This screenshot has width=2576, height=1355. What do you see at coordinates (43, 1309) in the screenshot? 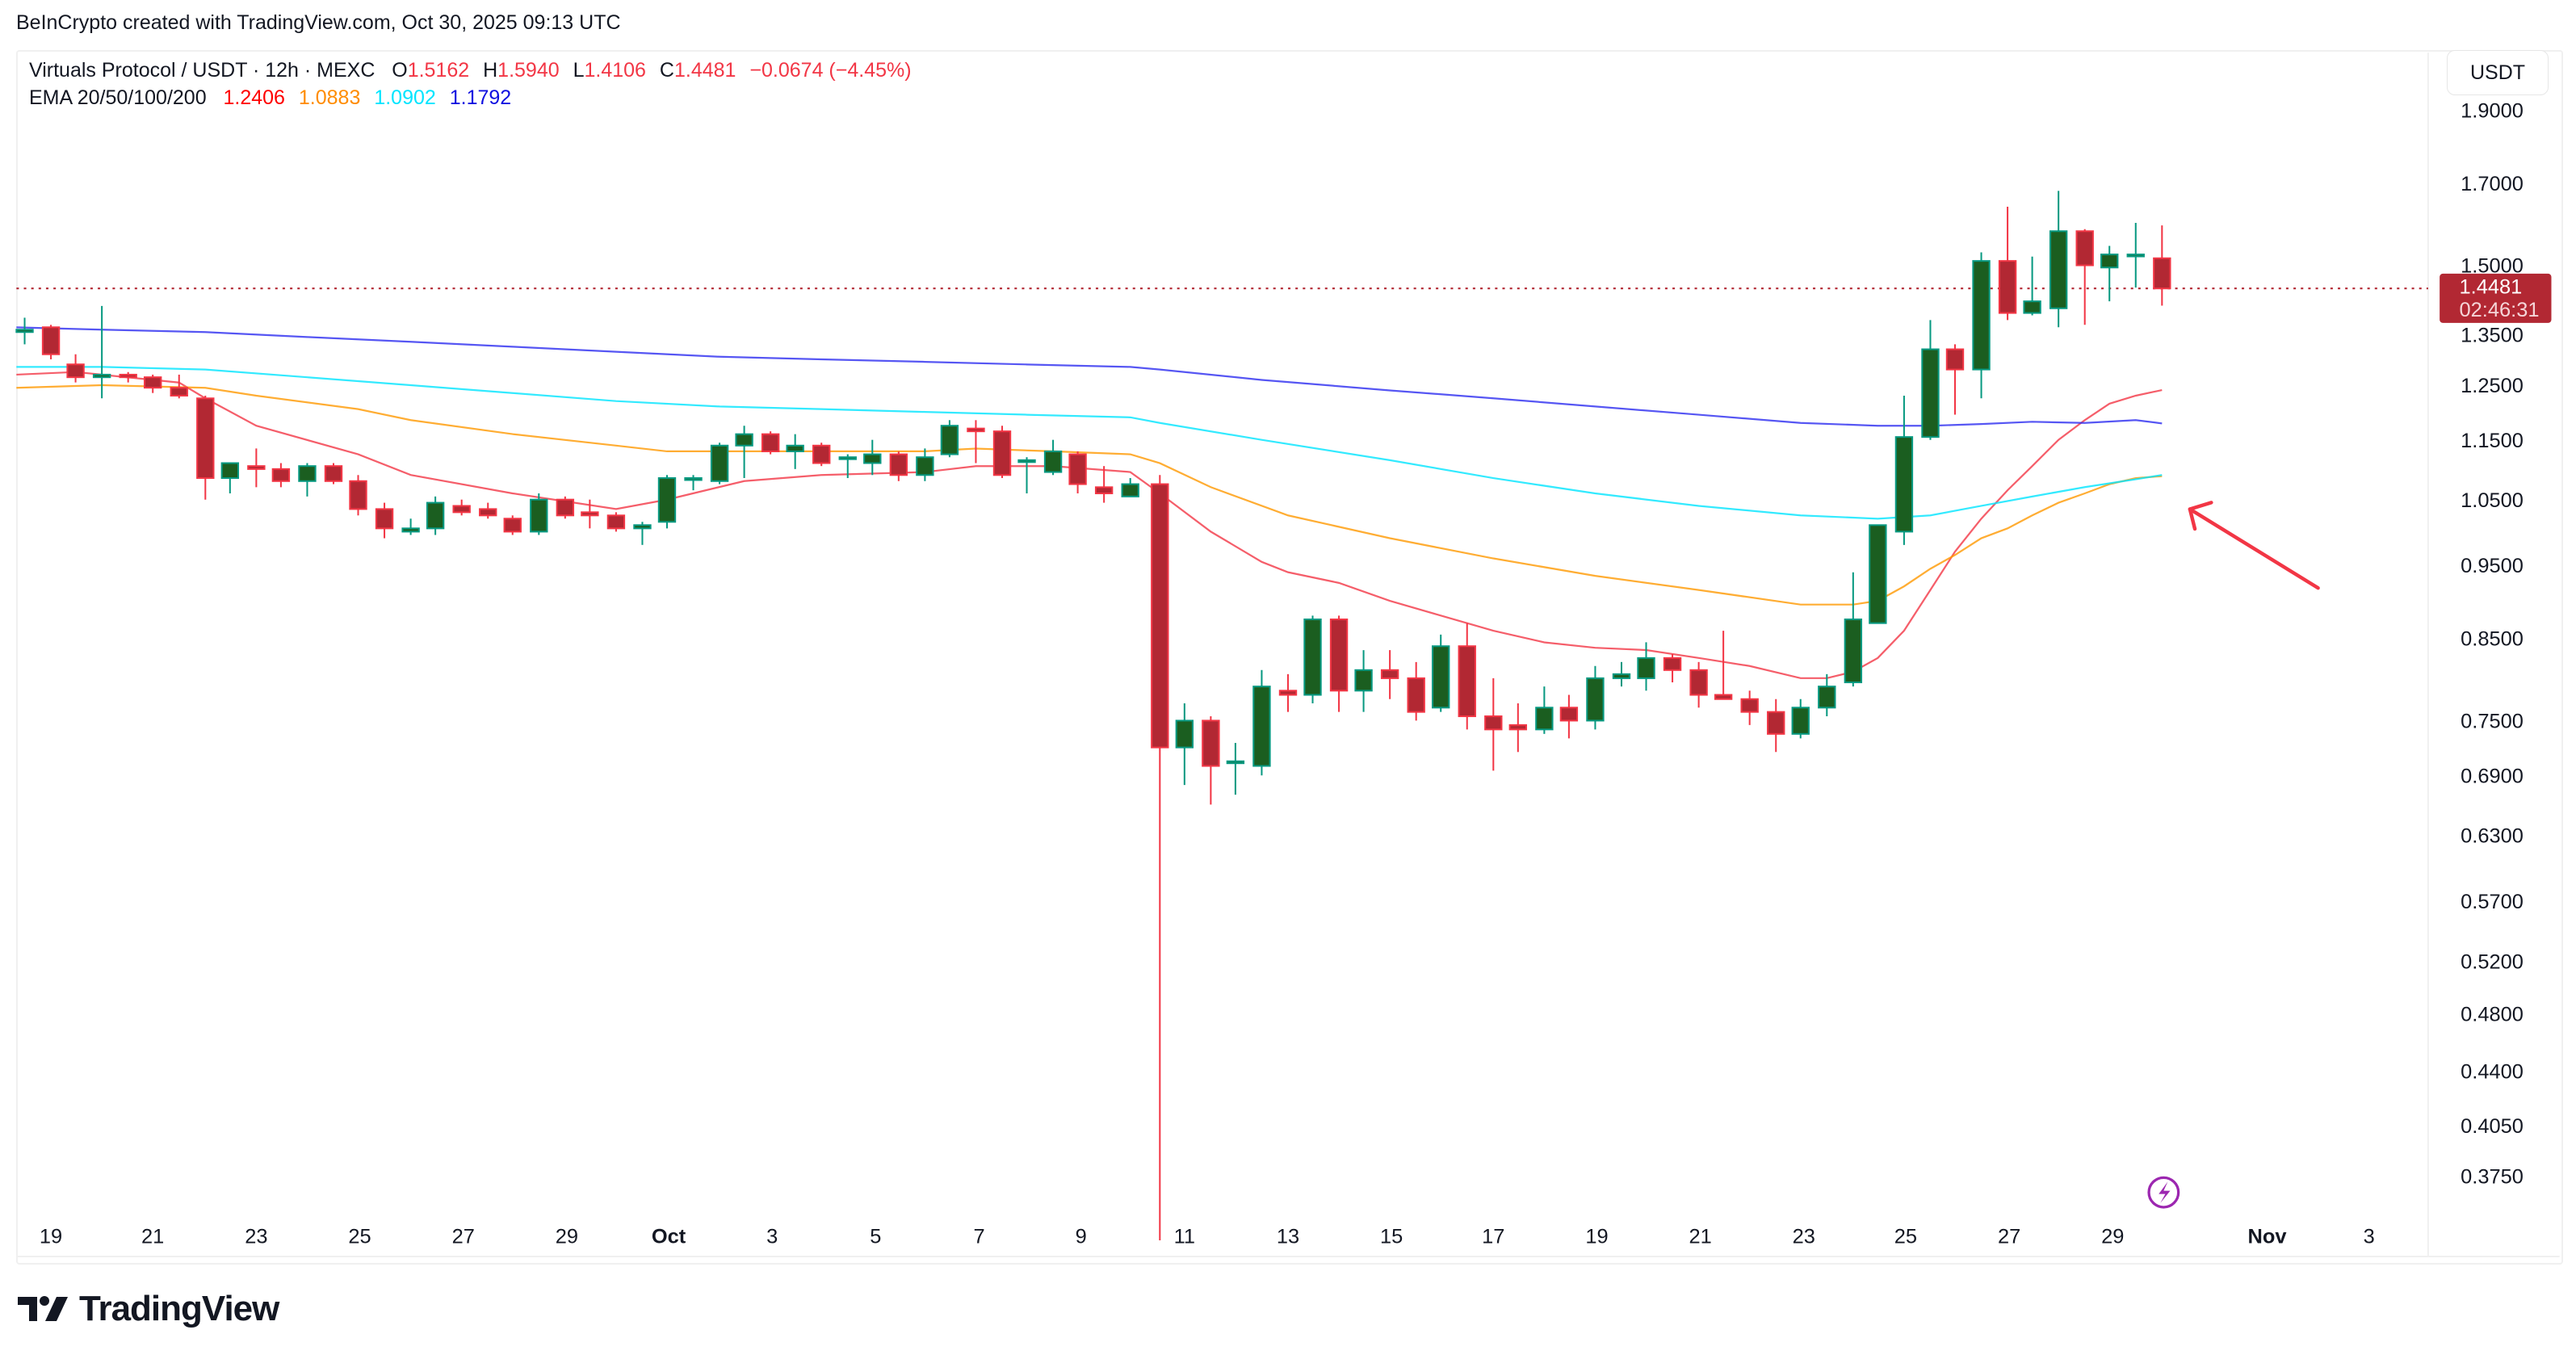
I see `tradingview-mark-icon` at bounding box center [43, 1309].